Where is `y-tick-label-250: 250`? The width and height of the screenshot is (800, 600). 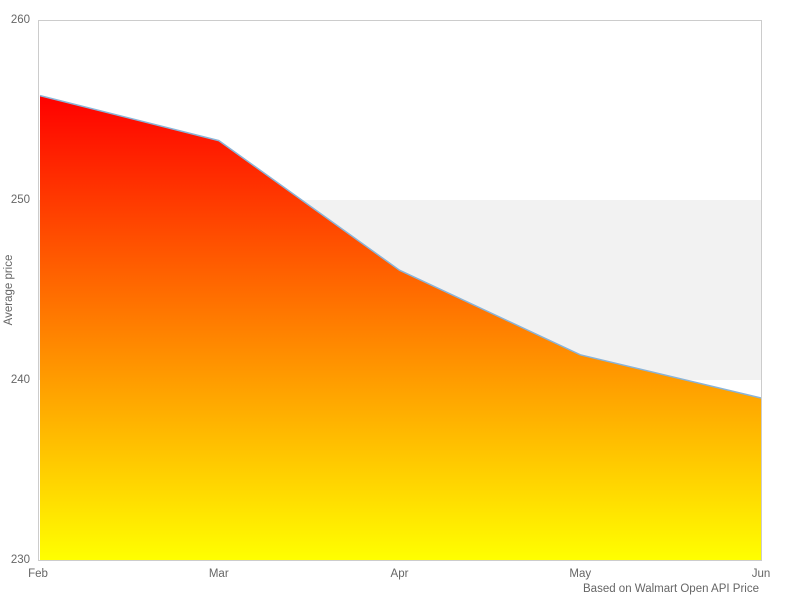
y-tick-label-250: 250 is located at coordinates (20, 200).